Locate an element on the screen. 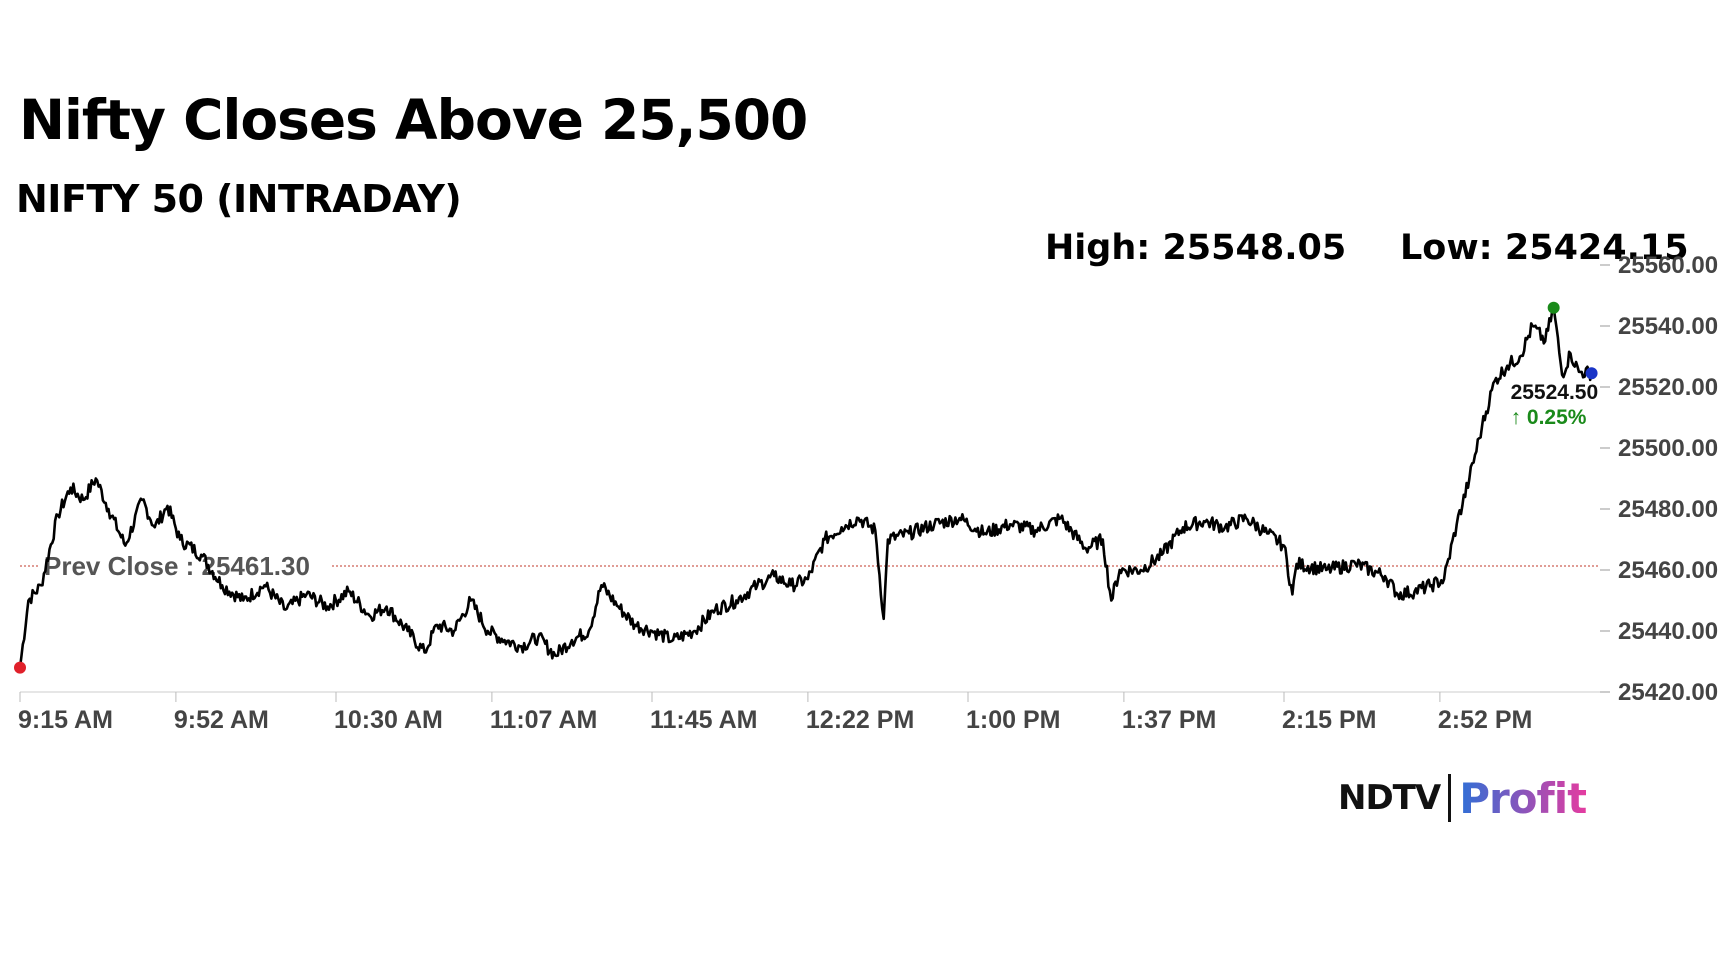  x-tick-label: 1:00 PM is located at coordinates (1013, 720).